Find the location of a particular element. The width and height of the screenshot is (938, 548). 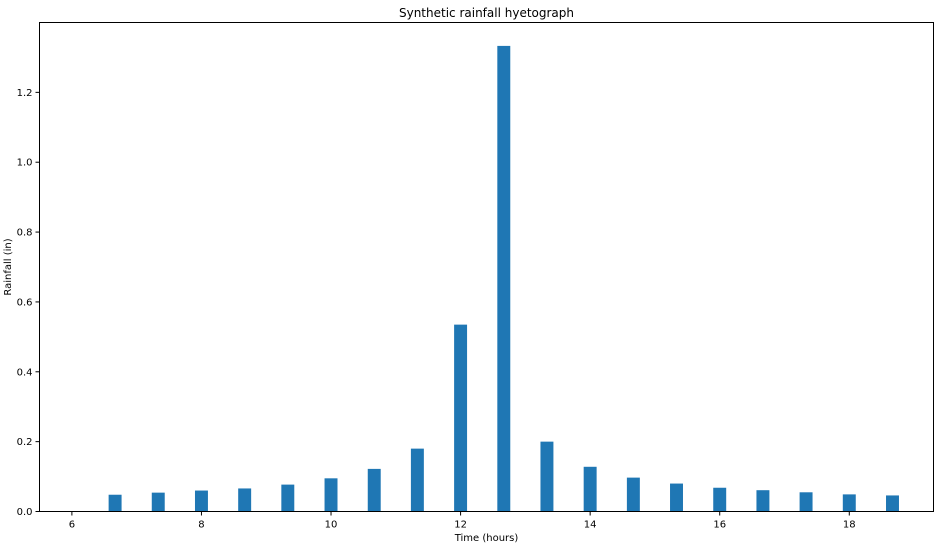

y-tick-label: 0.0 is located at coordinates (25, 512).